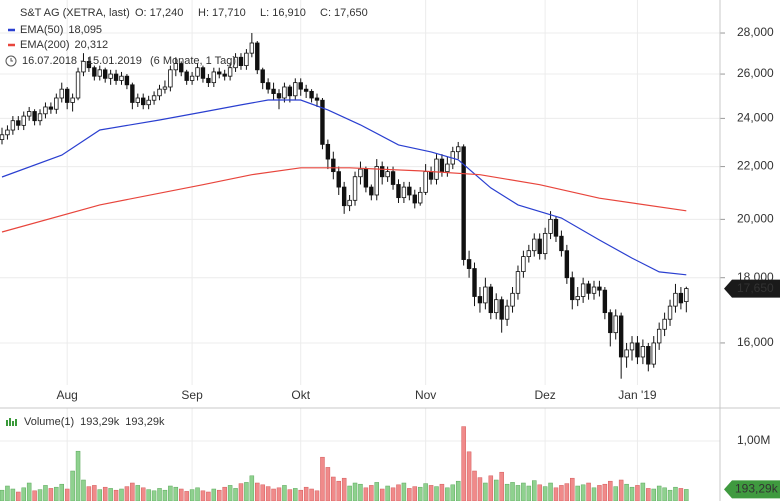 Image resolution: width=780 pixels, height=501 pixels. What do you see at coordinates (11, 422) in the screenshot?
I see `volume-icon` at bounding box center [11, 422].